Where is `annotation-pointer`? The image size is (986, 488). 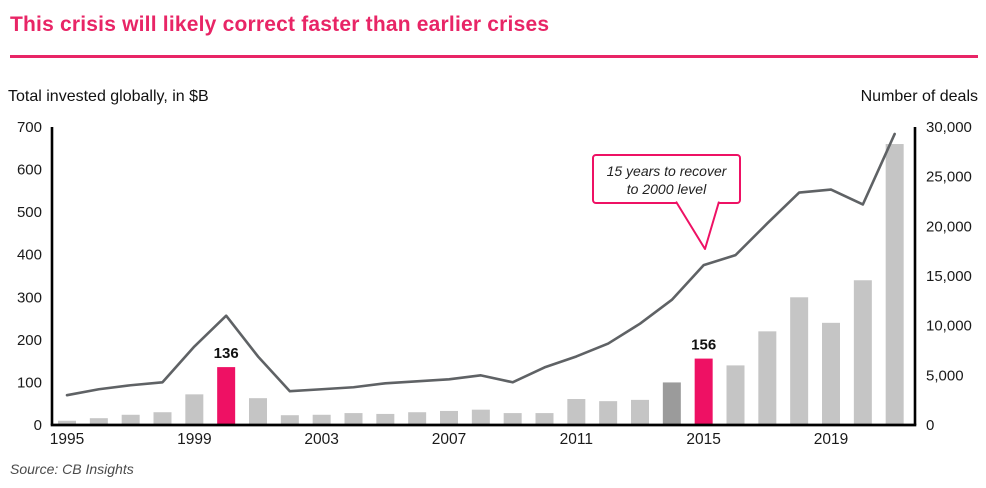
annotation-pointer is located at coordinates (697, 225).